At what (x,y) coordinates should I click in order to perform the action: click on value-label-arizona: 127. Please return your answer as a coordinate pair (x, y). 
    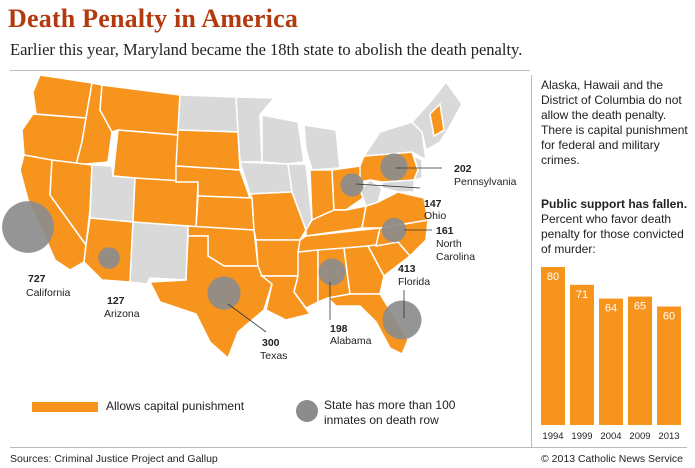
    Looking at the image, I should click on (116, 301).